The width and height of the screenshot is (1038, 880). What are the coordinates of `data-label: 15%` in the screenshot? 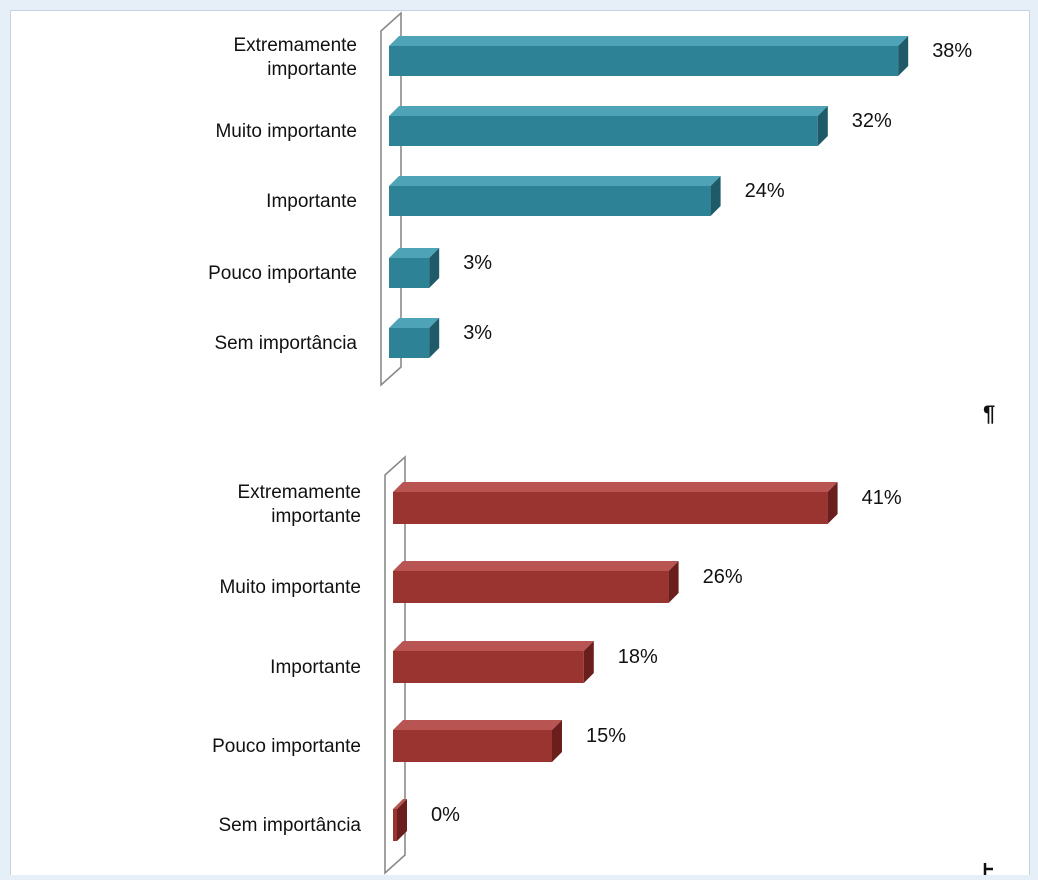 It's located at (606, 736).